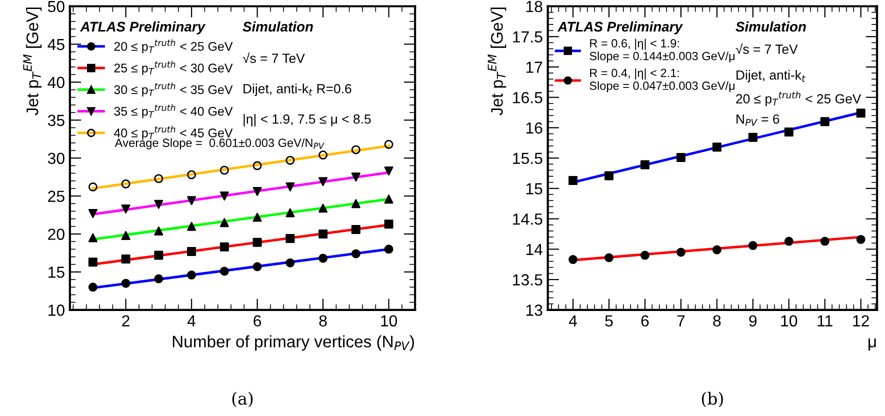 This screenshot has width=885, height=416. I want to click on legend-label: 20 ≤ p$_{T}$$^{truth}$ < 25 GeV, so click(173, 46).